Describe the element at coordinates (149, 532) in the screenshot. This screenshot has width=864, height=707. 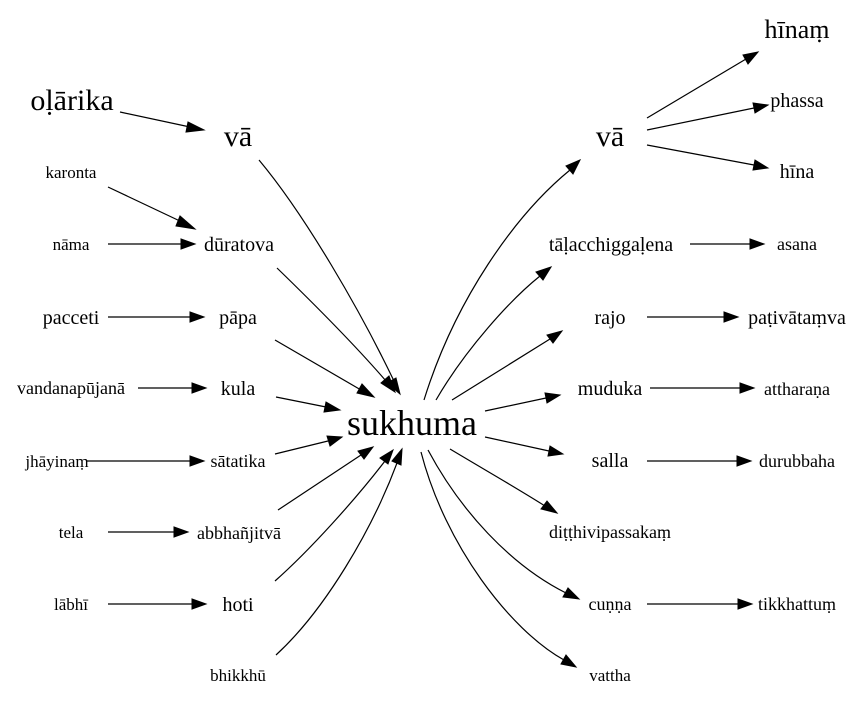
I see `edge-tela-abbhanjitva` at that location.